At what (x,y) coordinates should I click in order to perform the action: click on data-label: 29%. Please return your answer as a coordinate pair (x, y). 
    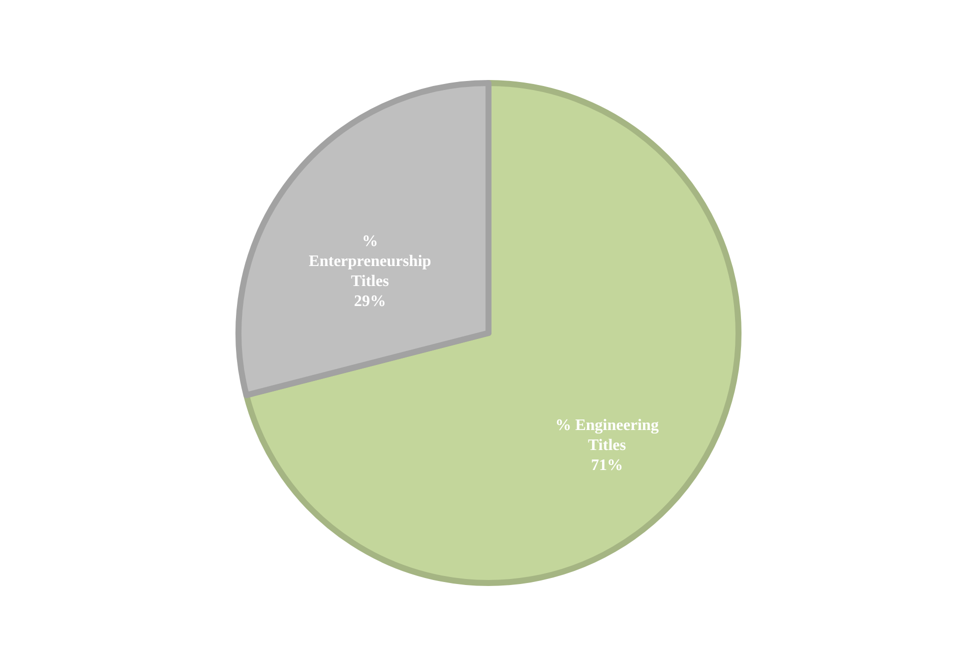
    Looking at the image, I should click on (370, 301).